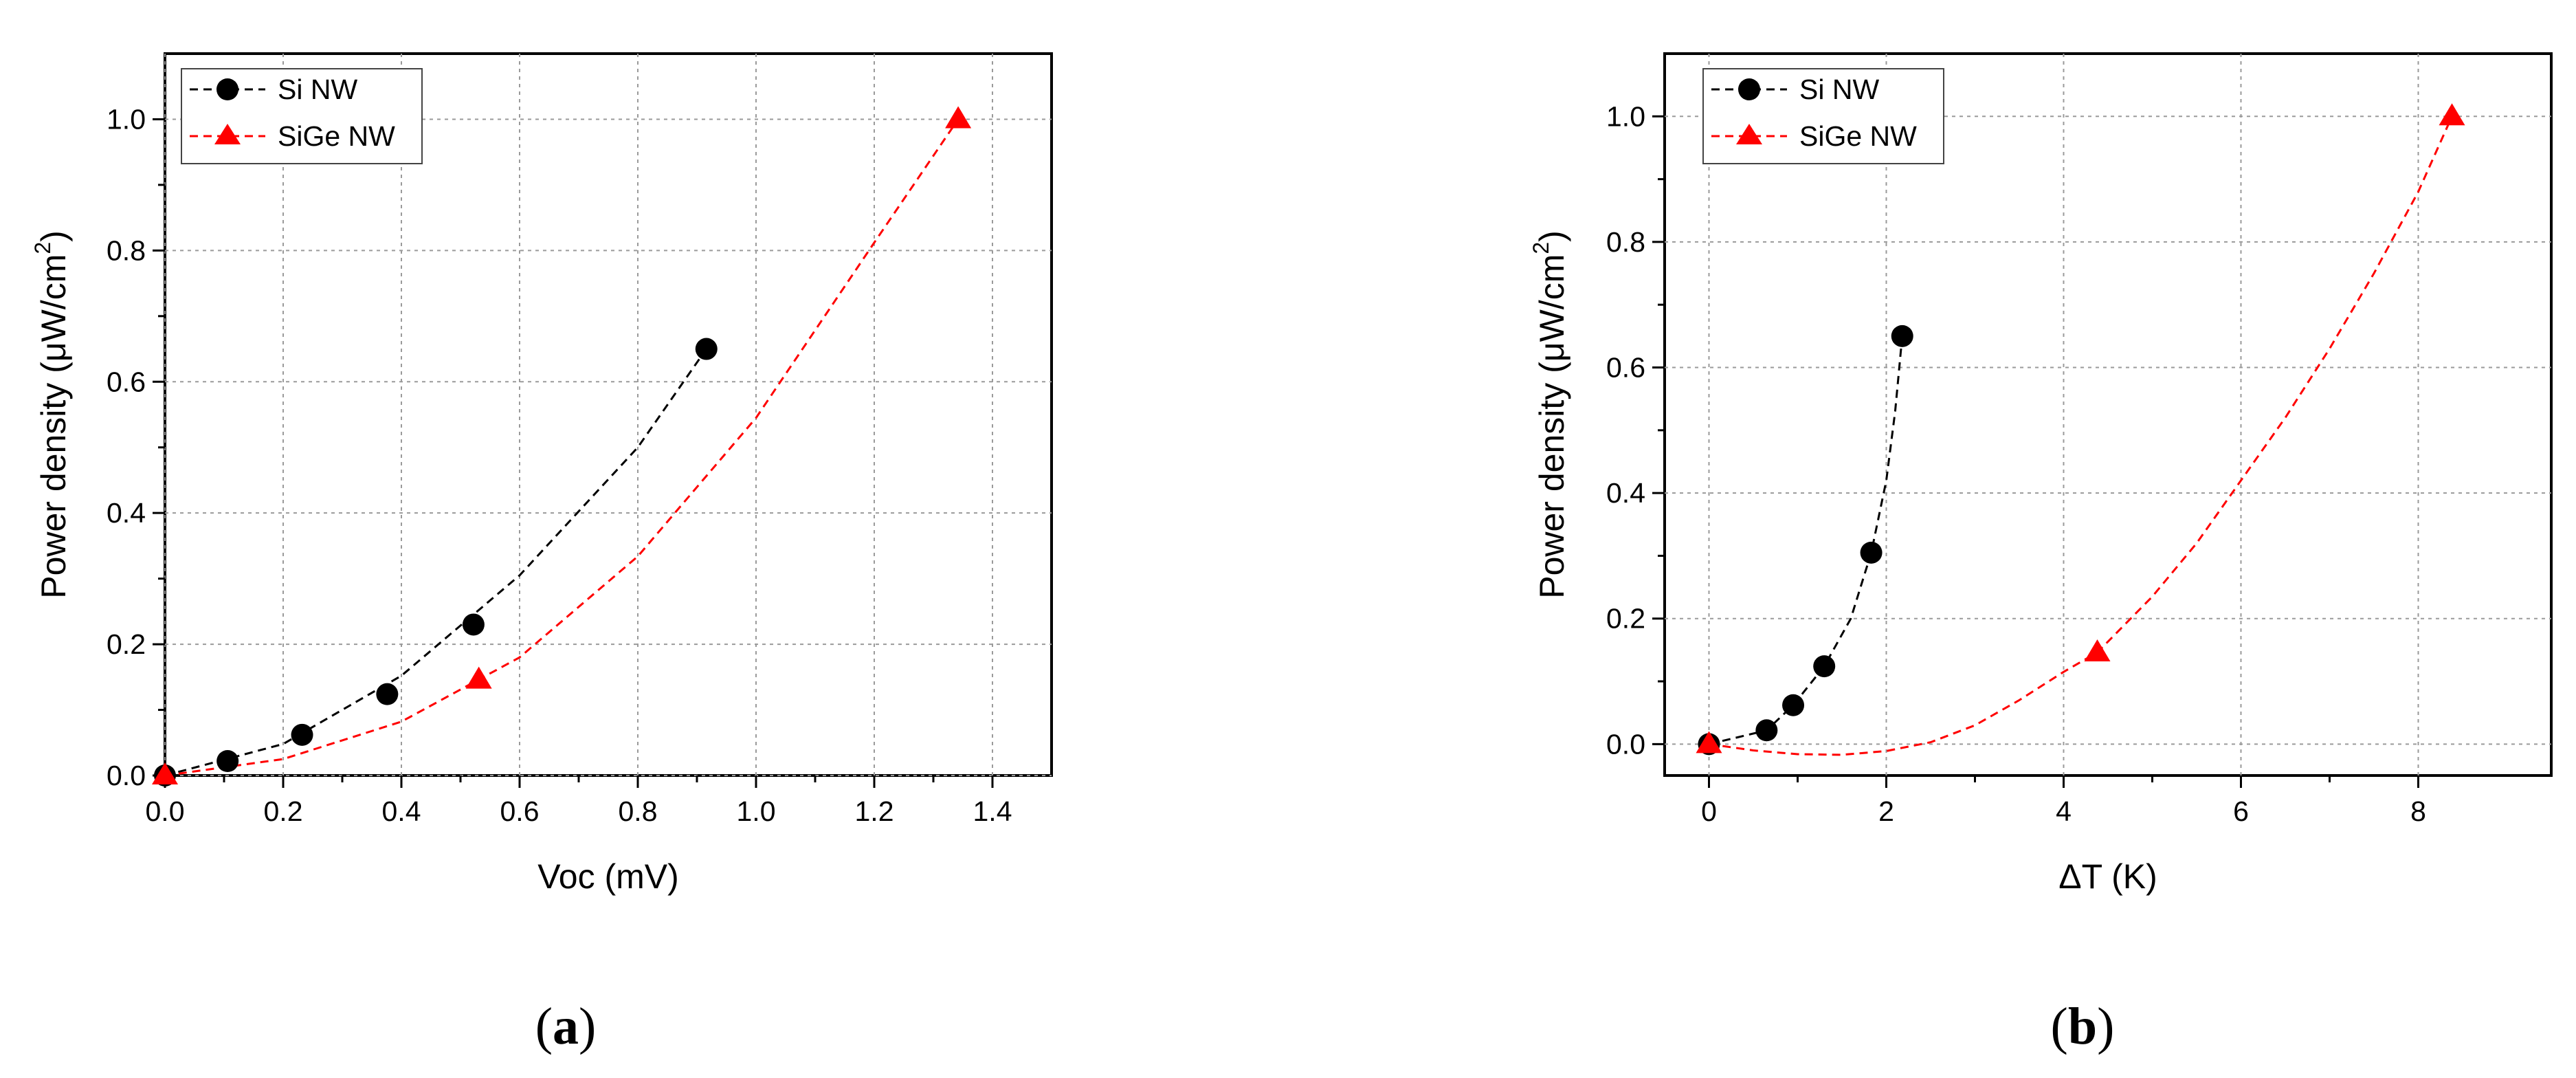 This screenshot has width=2576, height=1078. Describe the element at coordinates (638, 811) in the screenshot. I see `x-tick-label: 0.8` at that location.